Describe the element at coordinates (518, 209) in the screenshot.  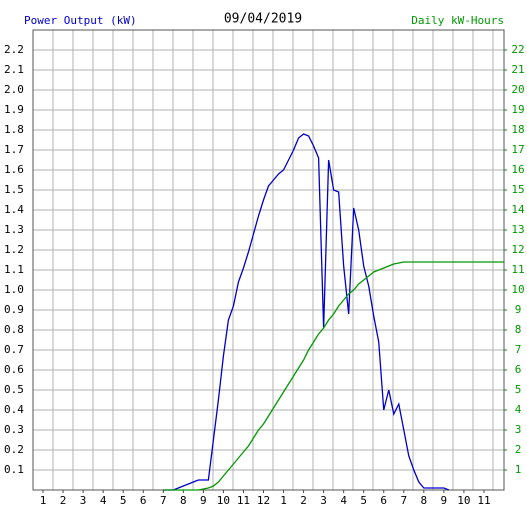
I see `y2-tick-label: 14` at that location.